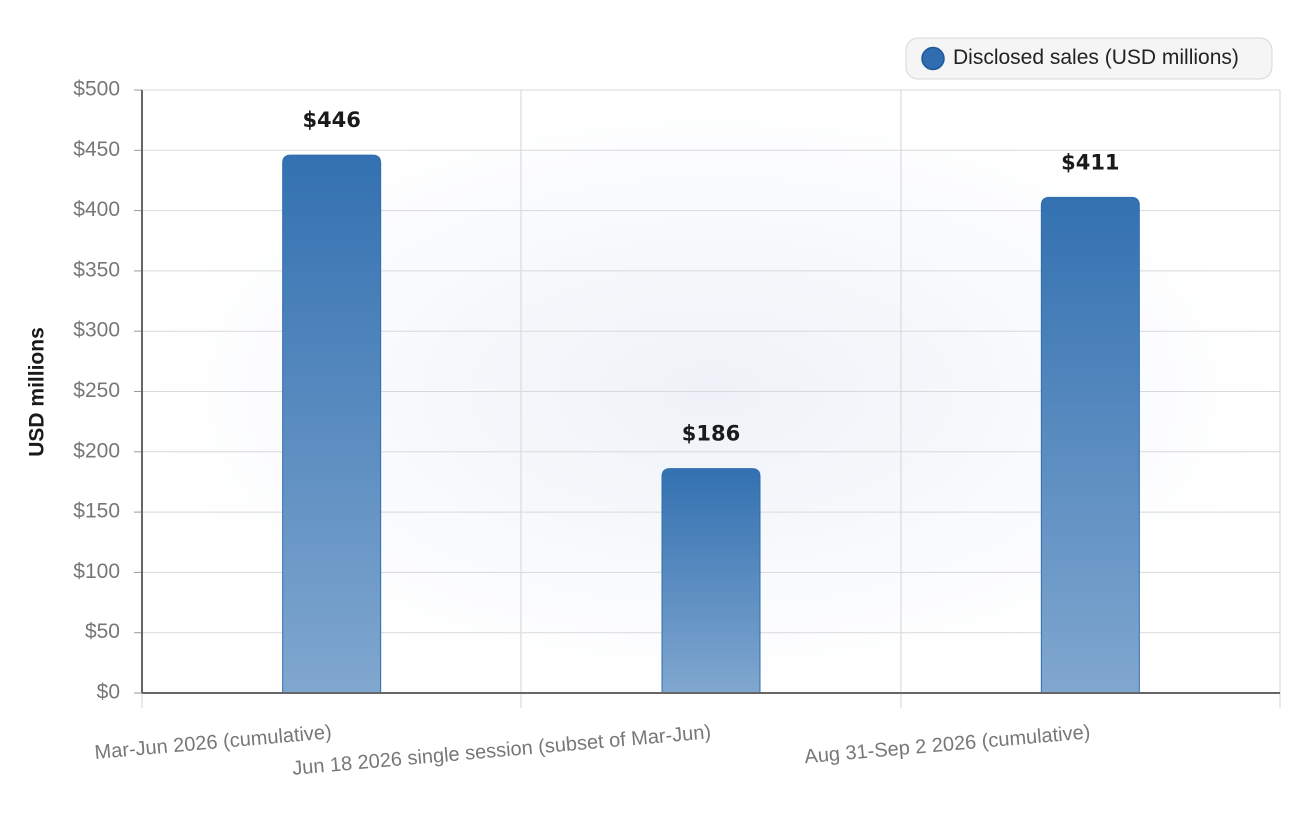 The width and height of the screenshot is (1316, 813). Describe the element at coordinates (96, 209) in the screenshot. I see `y-tick-label: $400` at that location.